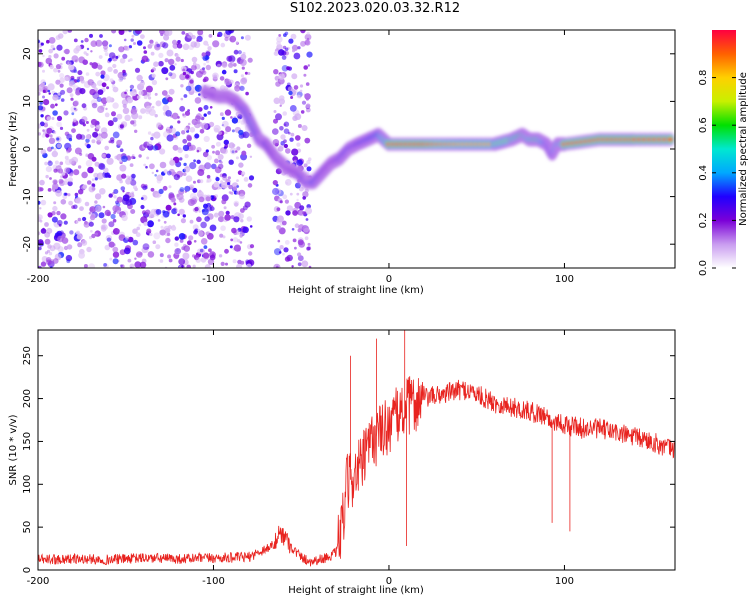 The height and width of the screenshot is (600, 750). Describe the element at coordinates (213, 581) in the screenshot. I see `x-tick-label: -100` at that location.